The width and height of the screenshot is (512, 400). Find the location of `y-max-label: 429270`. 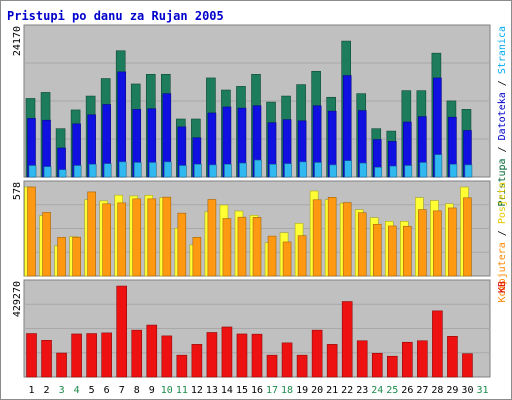

y-max-label: 429270 is located at coordinates (17, 299).